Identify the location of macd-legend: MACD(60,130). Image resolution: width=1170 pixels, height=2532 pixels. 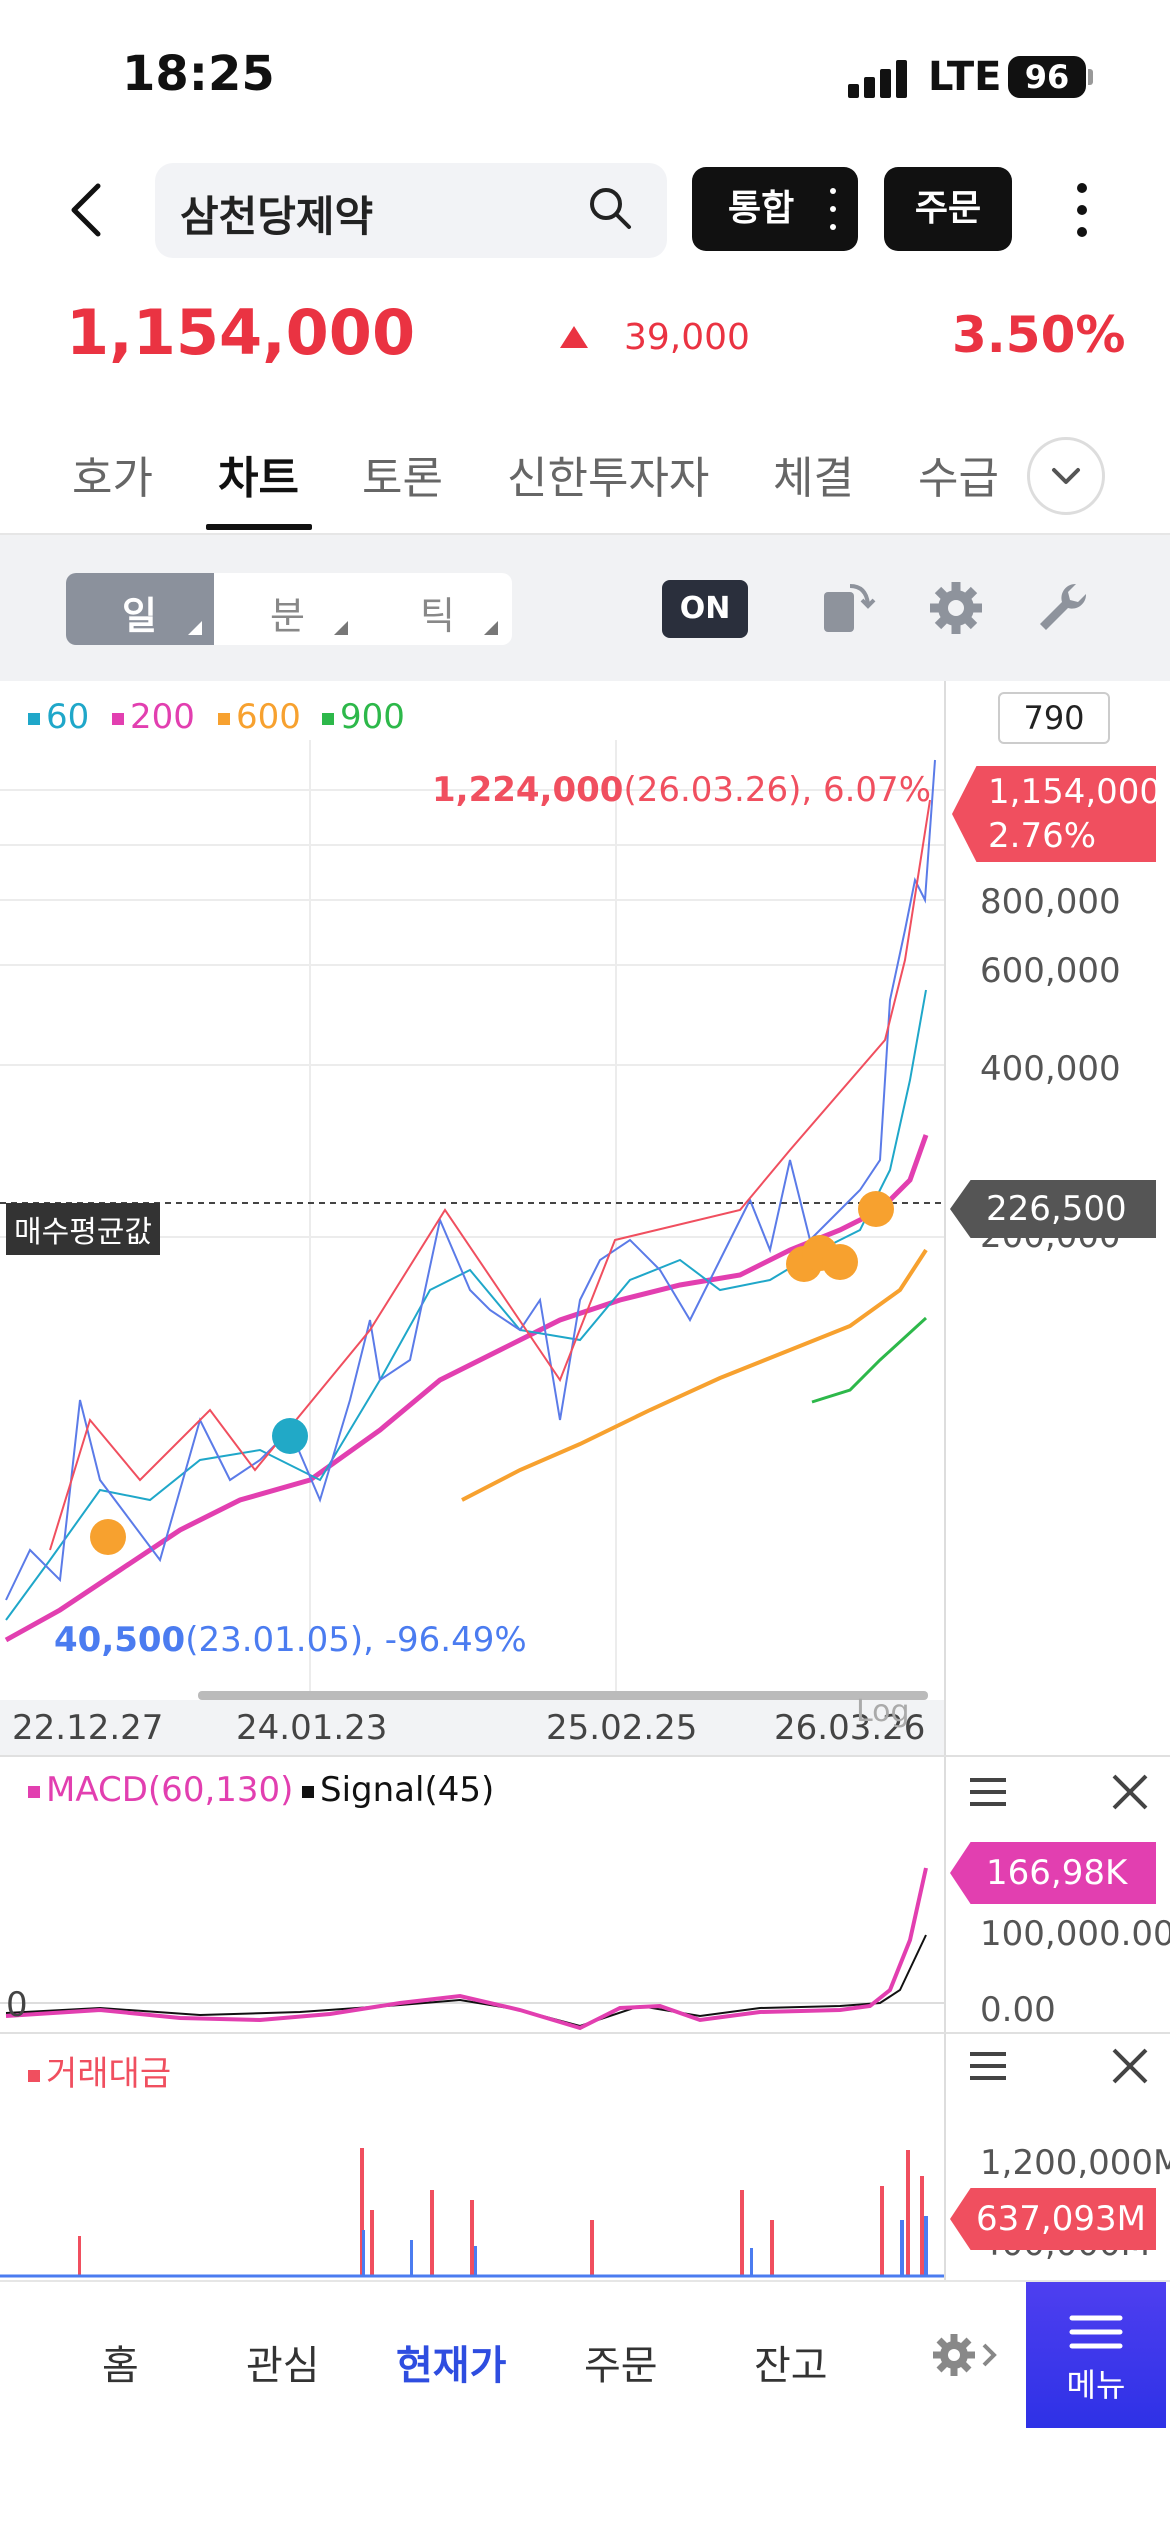
(160, 1790).